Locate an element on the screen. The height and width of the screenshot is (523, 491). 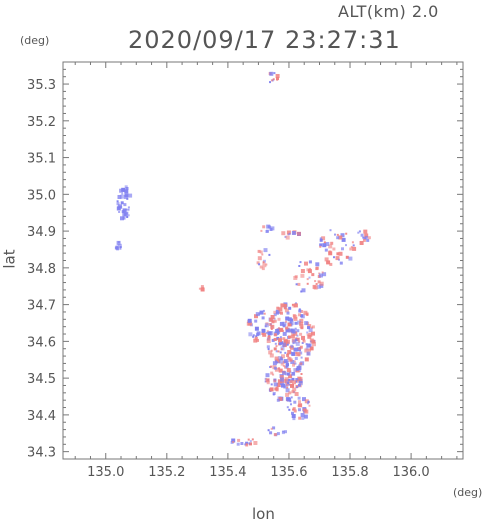
y-axis-unit: (deg) is located at coordinates (35, 40).